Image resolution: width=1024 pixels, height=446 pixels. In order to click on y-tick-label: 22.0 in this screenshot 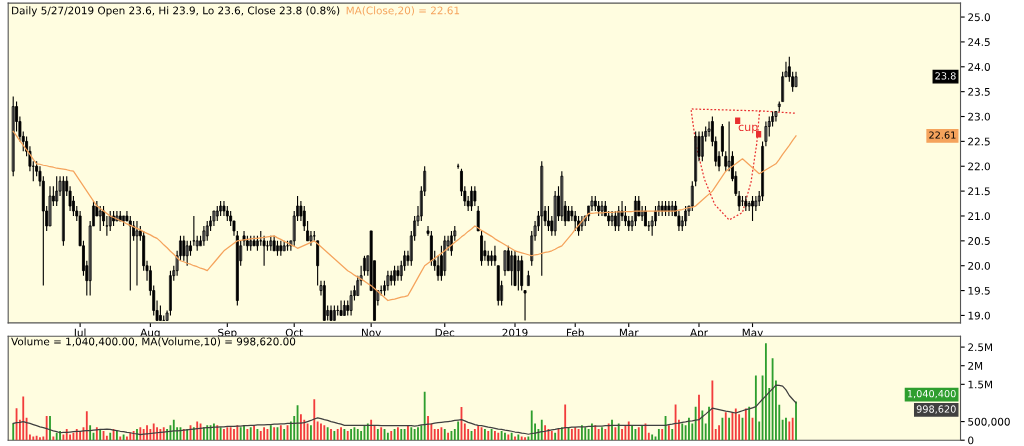, I will do `click(979, 166)`.